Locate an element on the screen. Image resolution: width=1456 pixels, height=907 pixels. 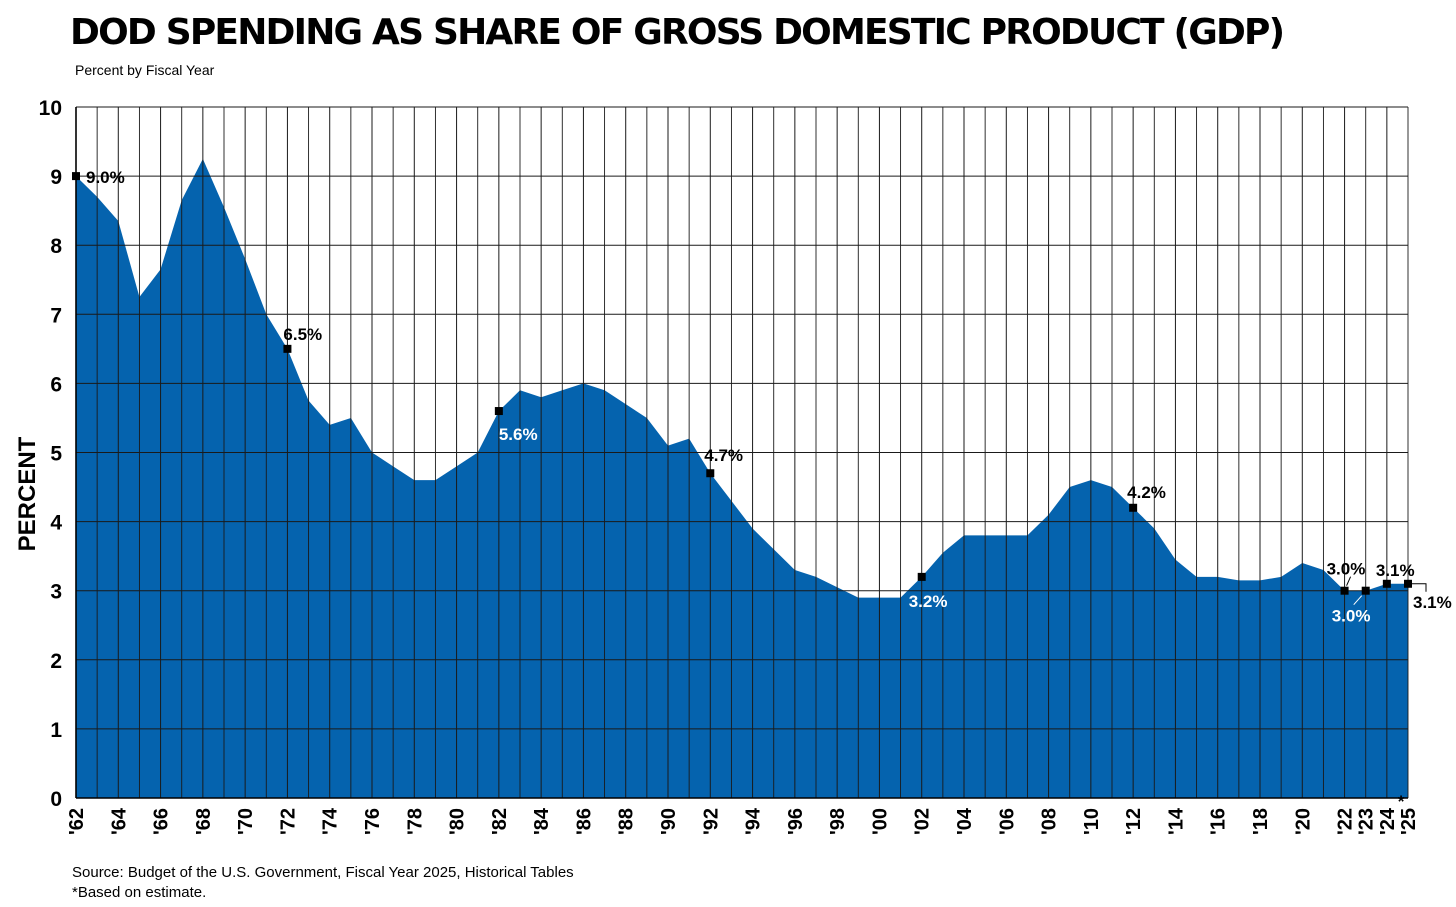
annotation-label: 3.2% is located at coordinates (928, 601).